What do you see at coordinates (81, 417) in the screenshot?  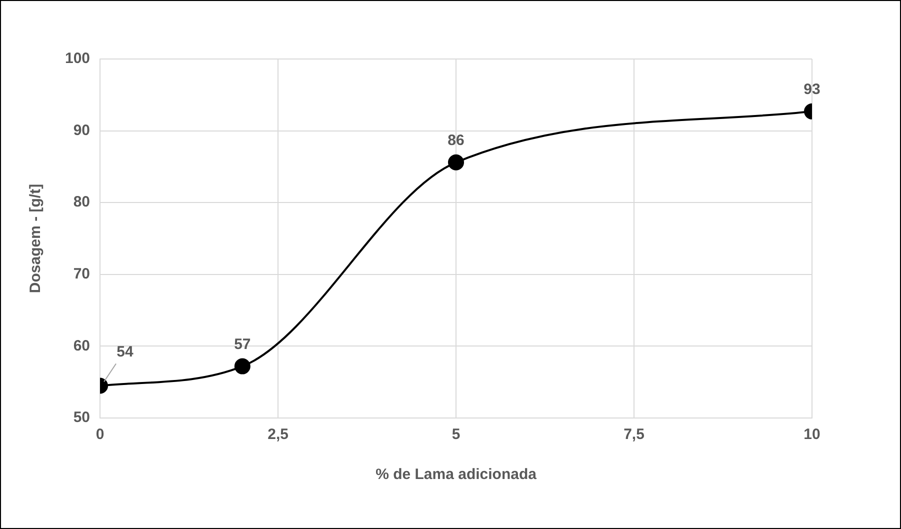 I see `y-tick-label: 50` at bounding box center [81, 417].